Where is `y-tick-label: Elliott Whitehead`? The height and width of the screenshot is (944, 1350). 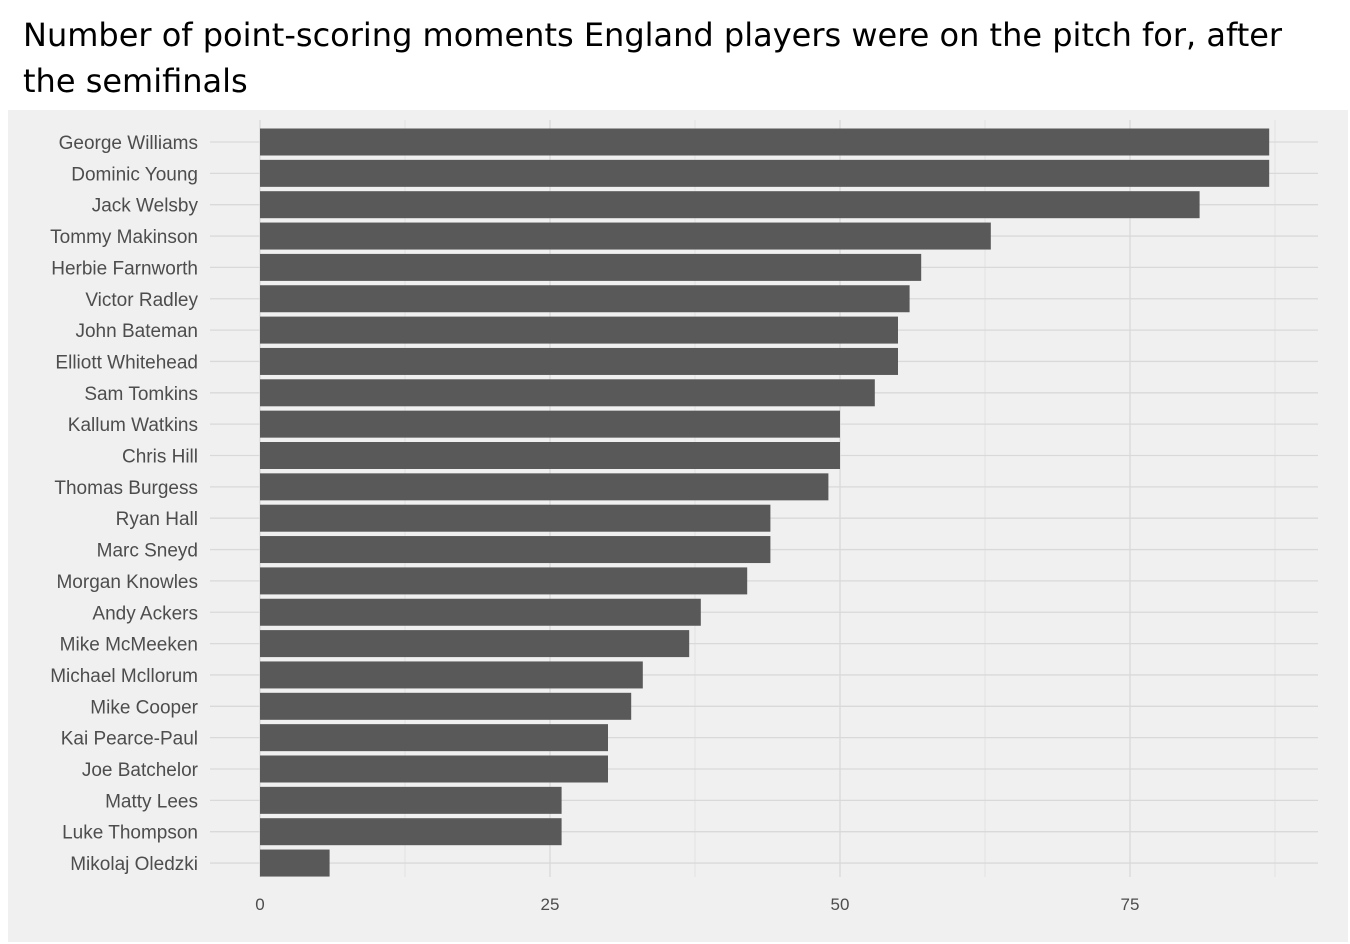 y-tick-label: Elliott Whitehead is located at coordinates (126, 362).